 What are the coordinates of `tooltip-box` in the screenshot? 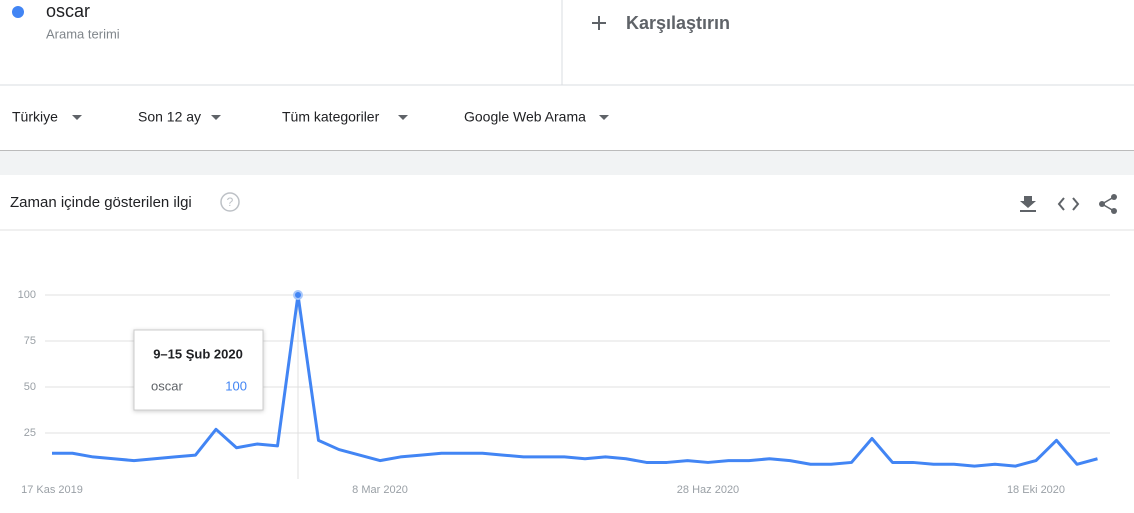 It's located at (198, 370).